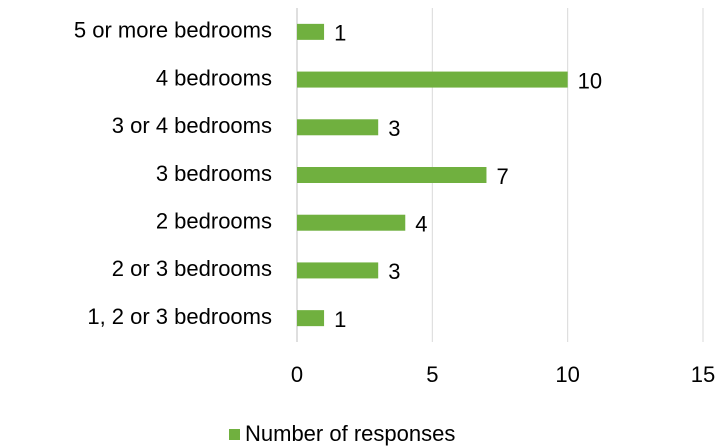  Describe the element at coordinates (214, 173) in the screenshot. I see `y-tick-label: 3 bedrooms` at that location.